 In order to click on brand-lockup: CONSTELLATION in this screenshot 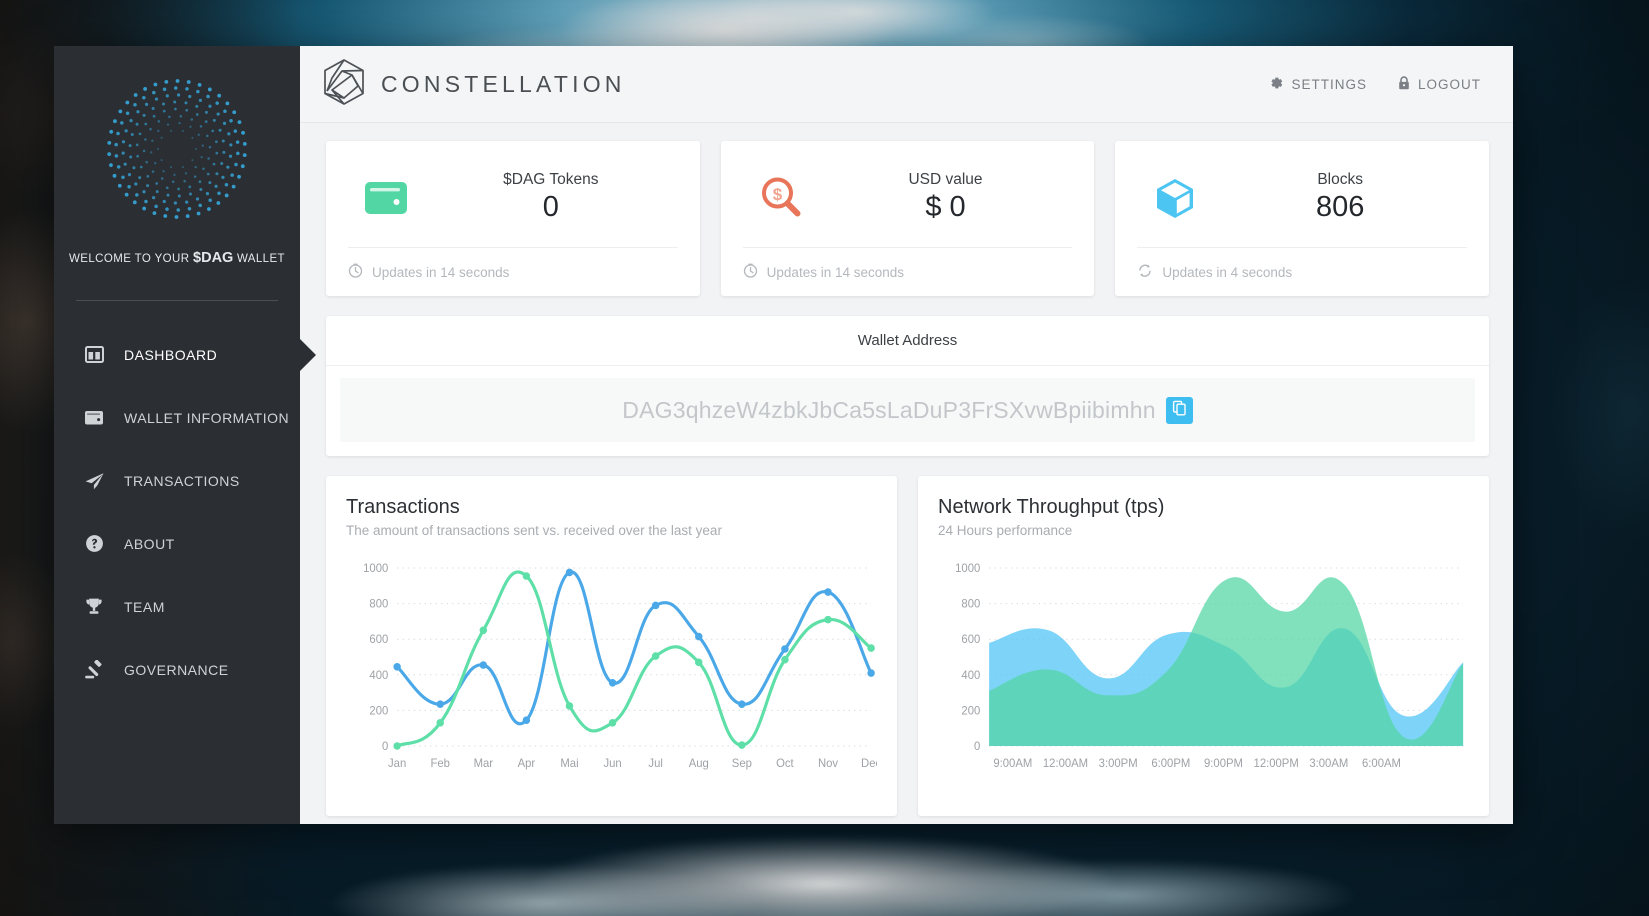, I will do `click(474, 84)`.